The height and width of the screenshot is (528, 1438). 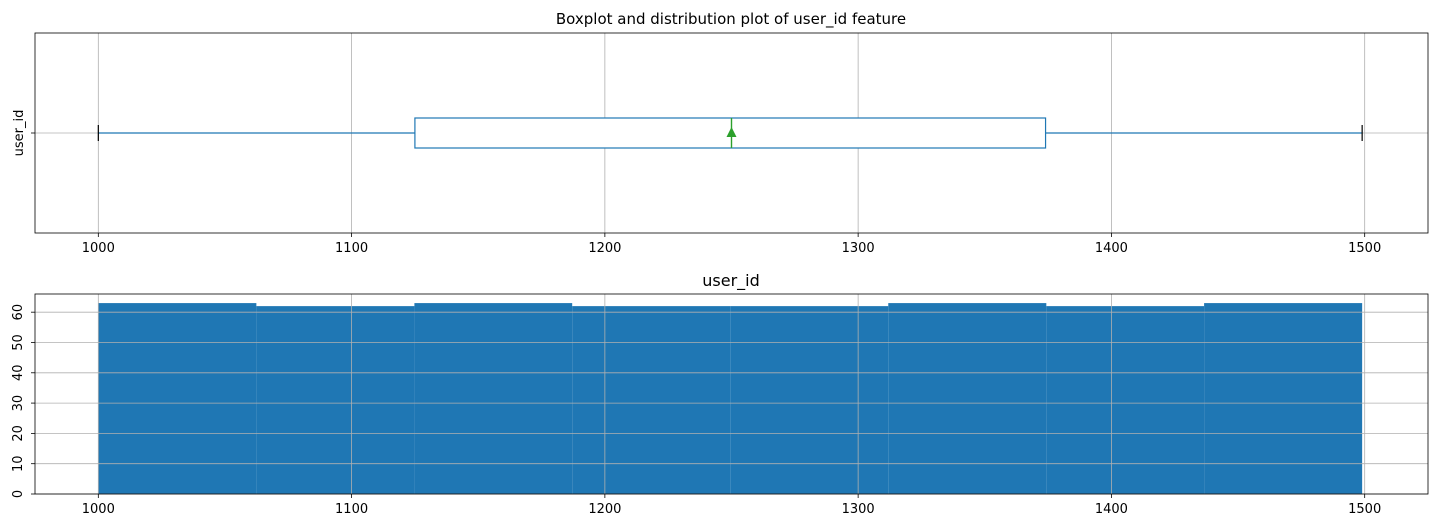 I want to click on boxplot-x-tick-label: 1500, so click(x=1364, y=248).